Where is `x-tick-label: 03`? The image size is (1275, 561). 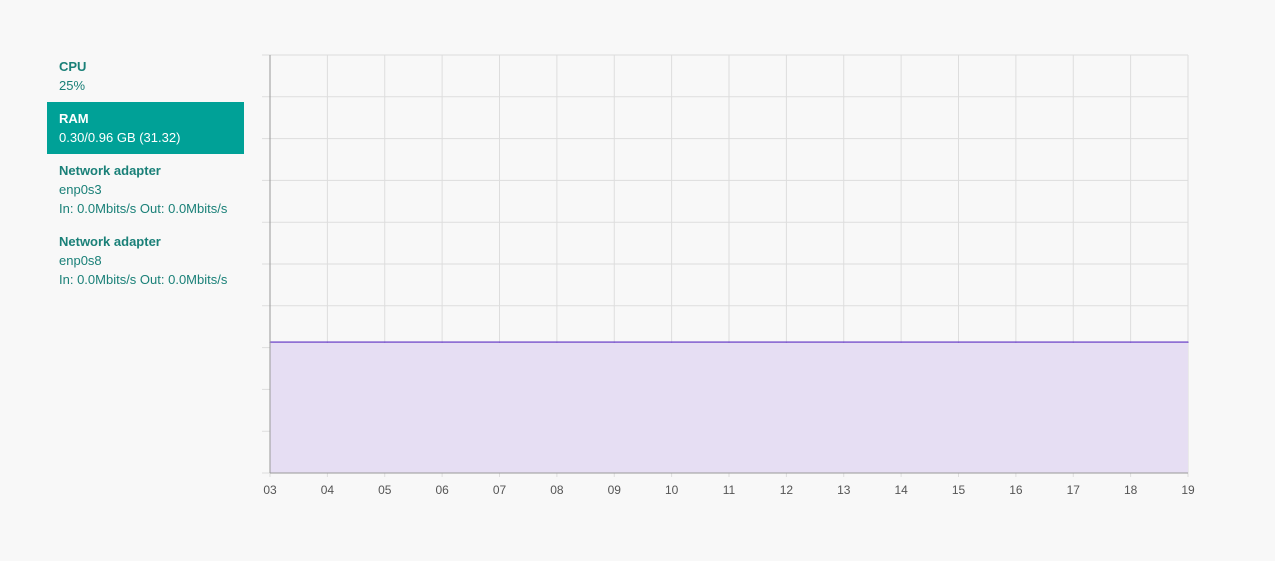
x-tick-label: 03 is located at coordinates (270, 490).